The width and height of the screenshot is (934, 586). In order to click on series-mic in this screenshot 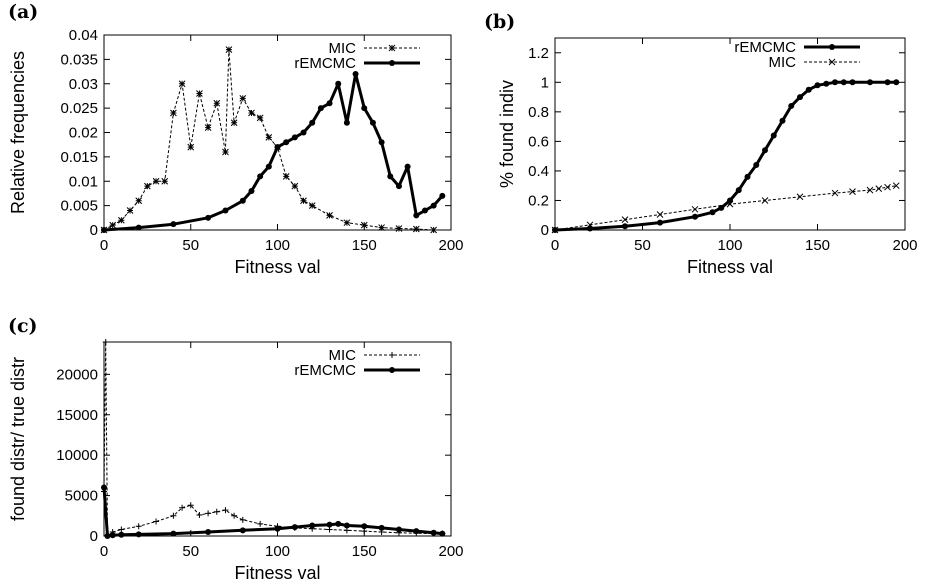, I will do `click(269, 140)`.